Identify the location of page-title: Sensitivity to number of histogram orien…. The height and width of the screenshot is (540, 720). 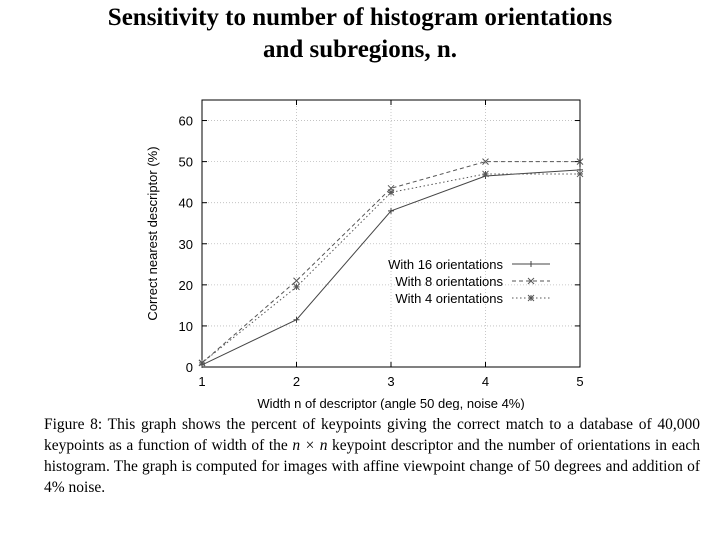
(360, 34).